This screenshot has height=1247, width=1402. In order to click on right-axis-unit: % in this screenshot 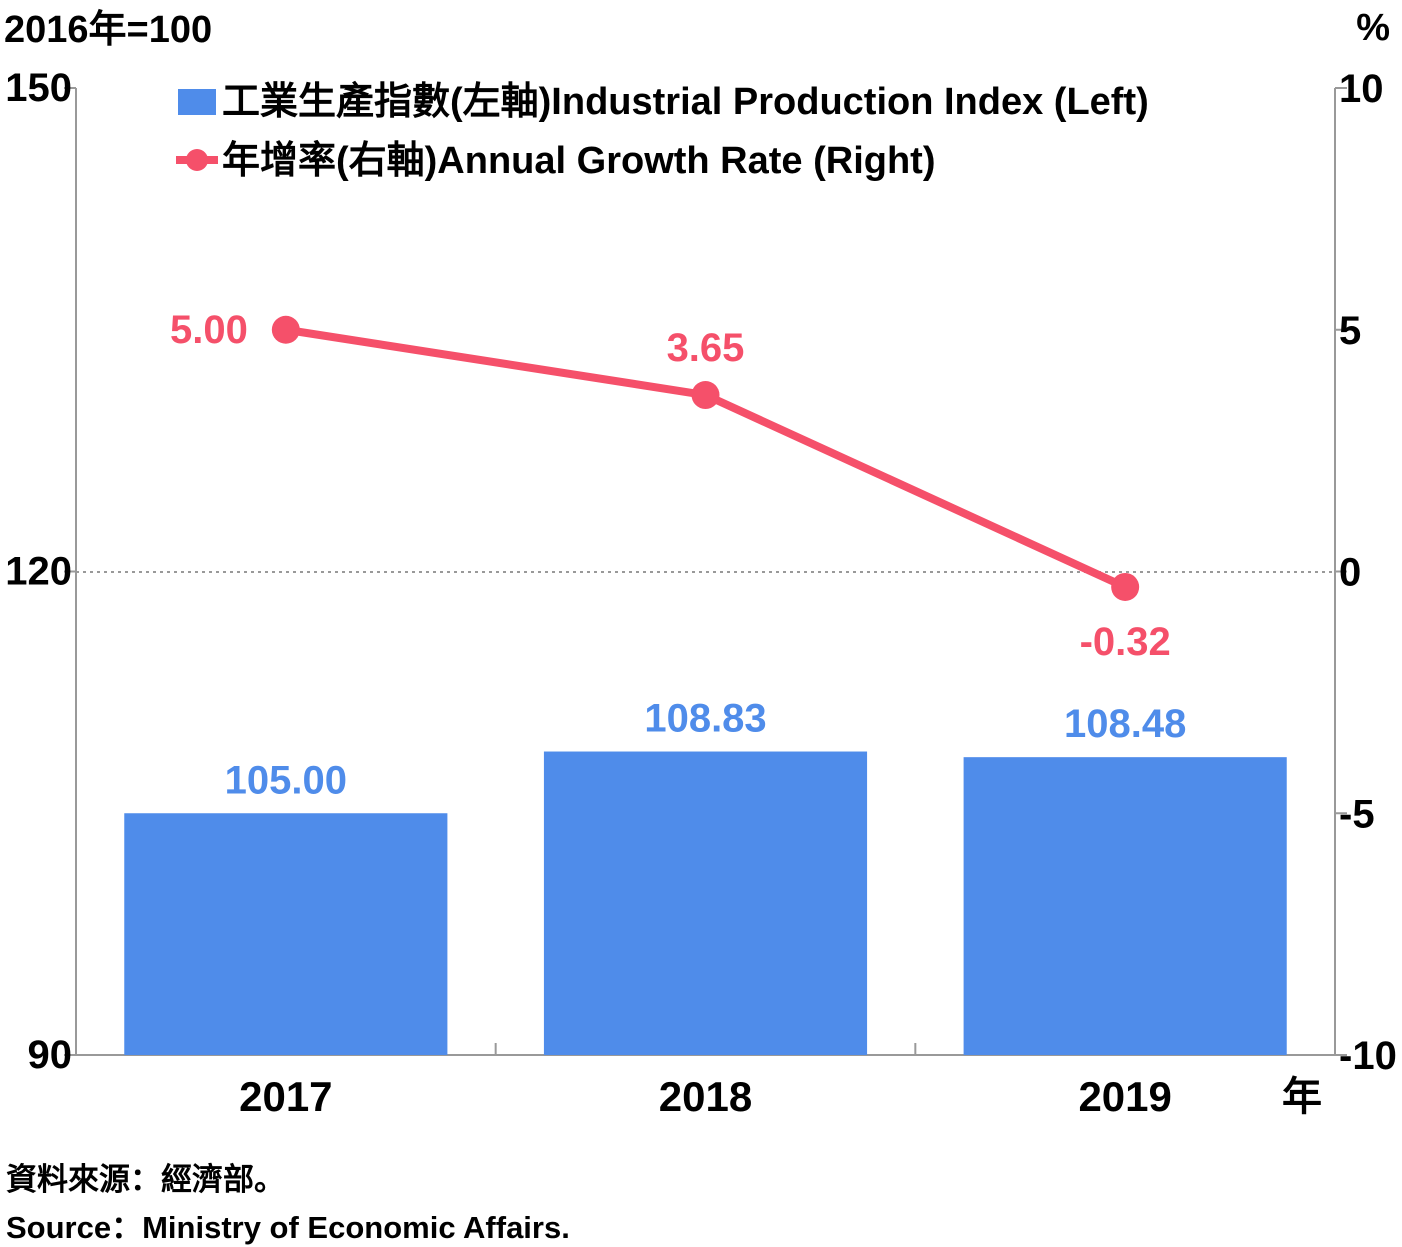, I will do `click(1373, 28)`.